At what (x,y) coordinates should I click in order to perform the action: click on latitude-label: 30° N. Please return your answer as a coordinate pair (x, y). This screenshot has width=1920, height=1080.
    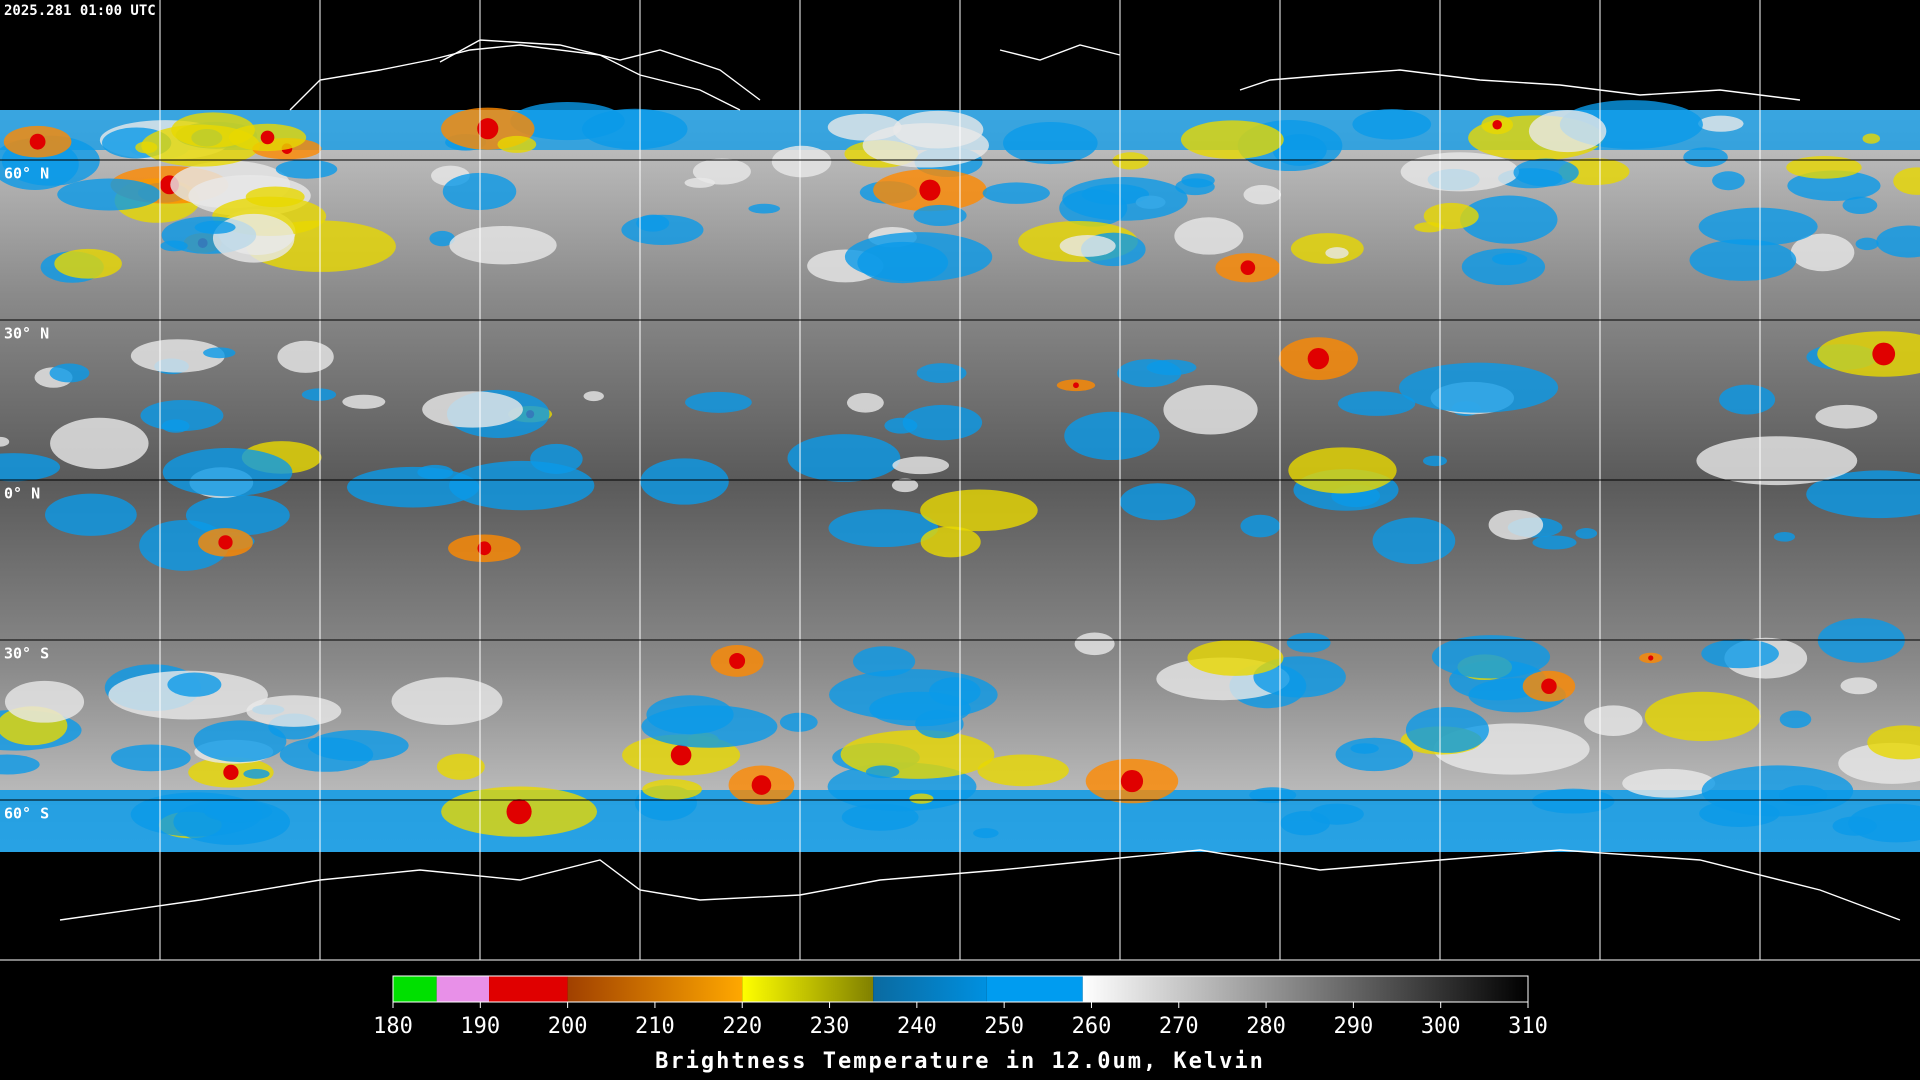
    Looking at the image, I should click on (26, 334).